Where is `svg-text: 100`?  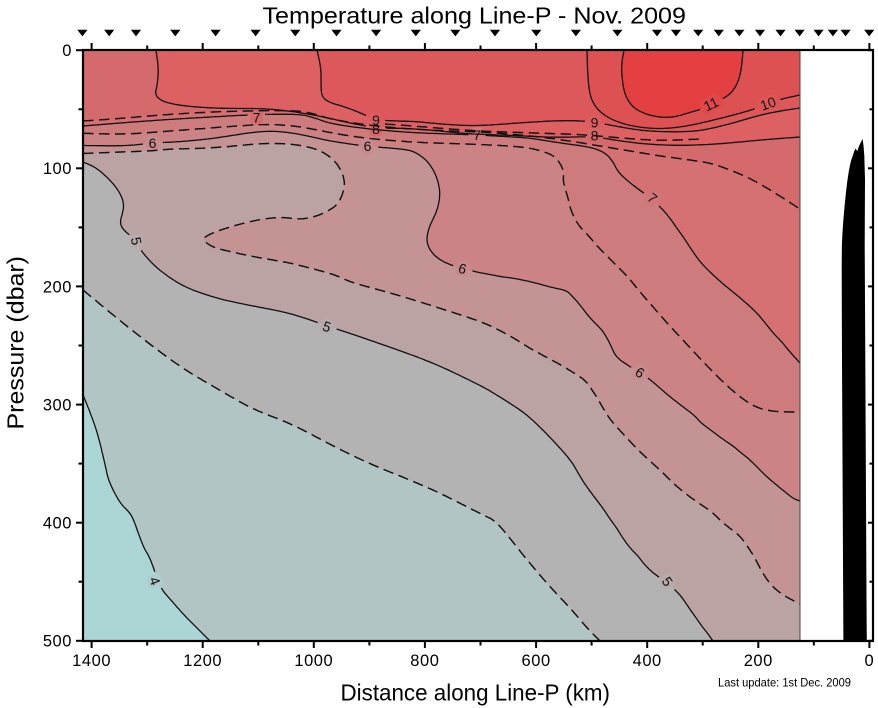
svg-text: 100 is located at coordinates (57, 169).